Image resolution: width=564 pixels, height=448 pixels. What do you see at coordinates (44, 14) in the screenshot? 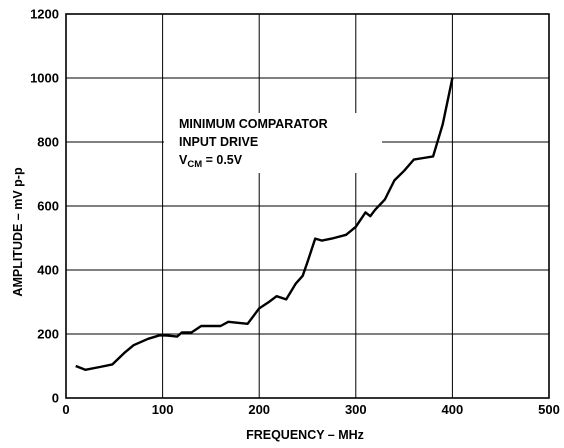
I see `y-tick-label-1200: 1200` at bounding box center [44, 14].